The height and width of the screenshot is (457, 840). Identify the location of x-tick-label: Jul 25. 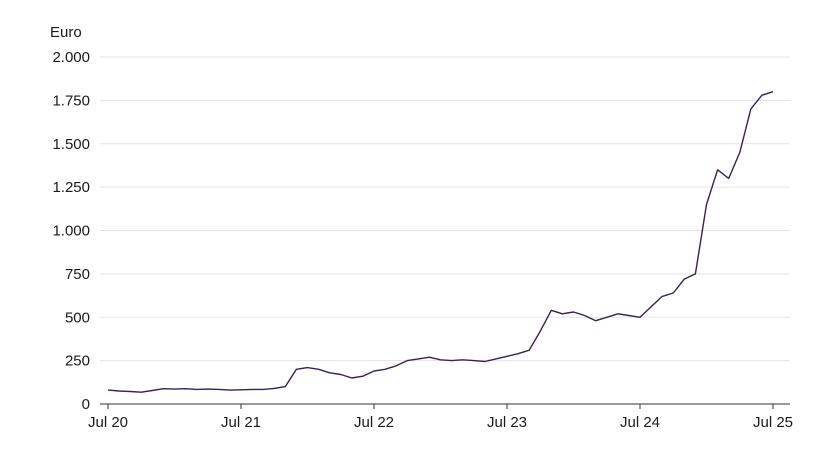
(773, 422).